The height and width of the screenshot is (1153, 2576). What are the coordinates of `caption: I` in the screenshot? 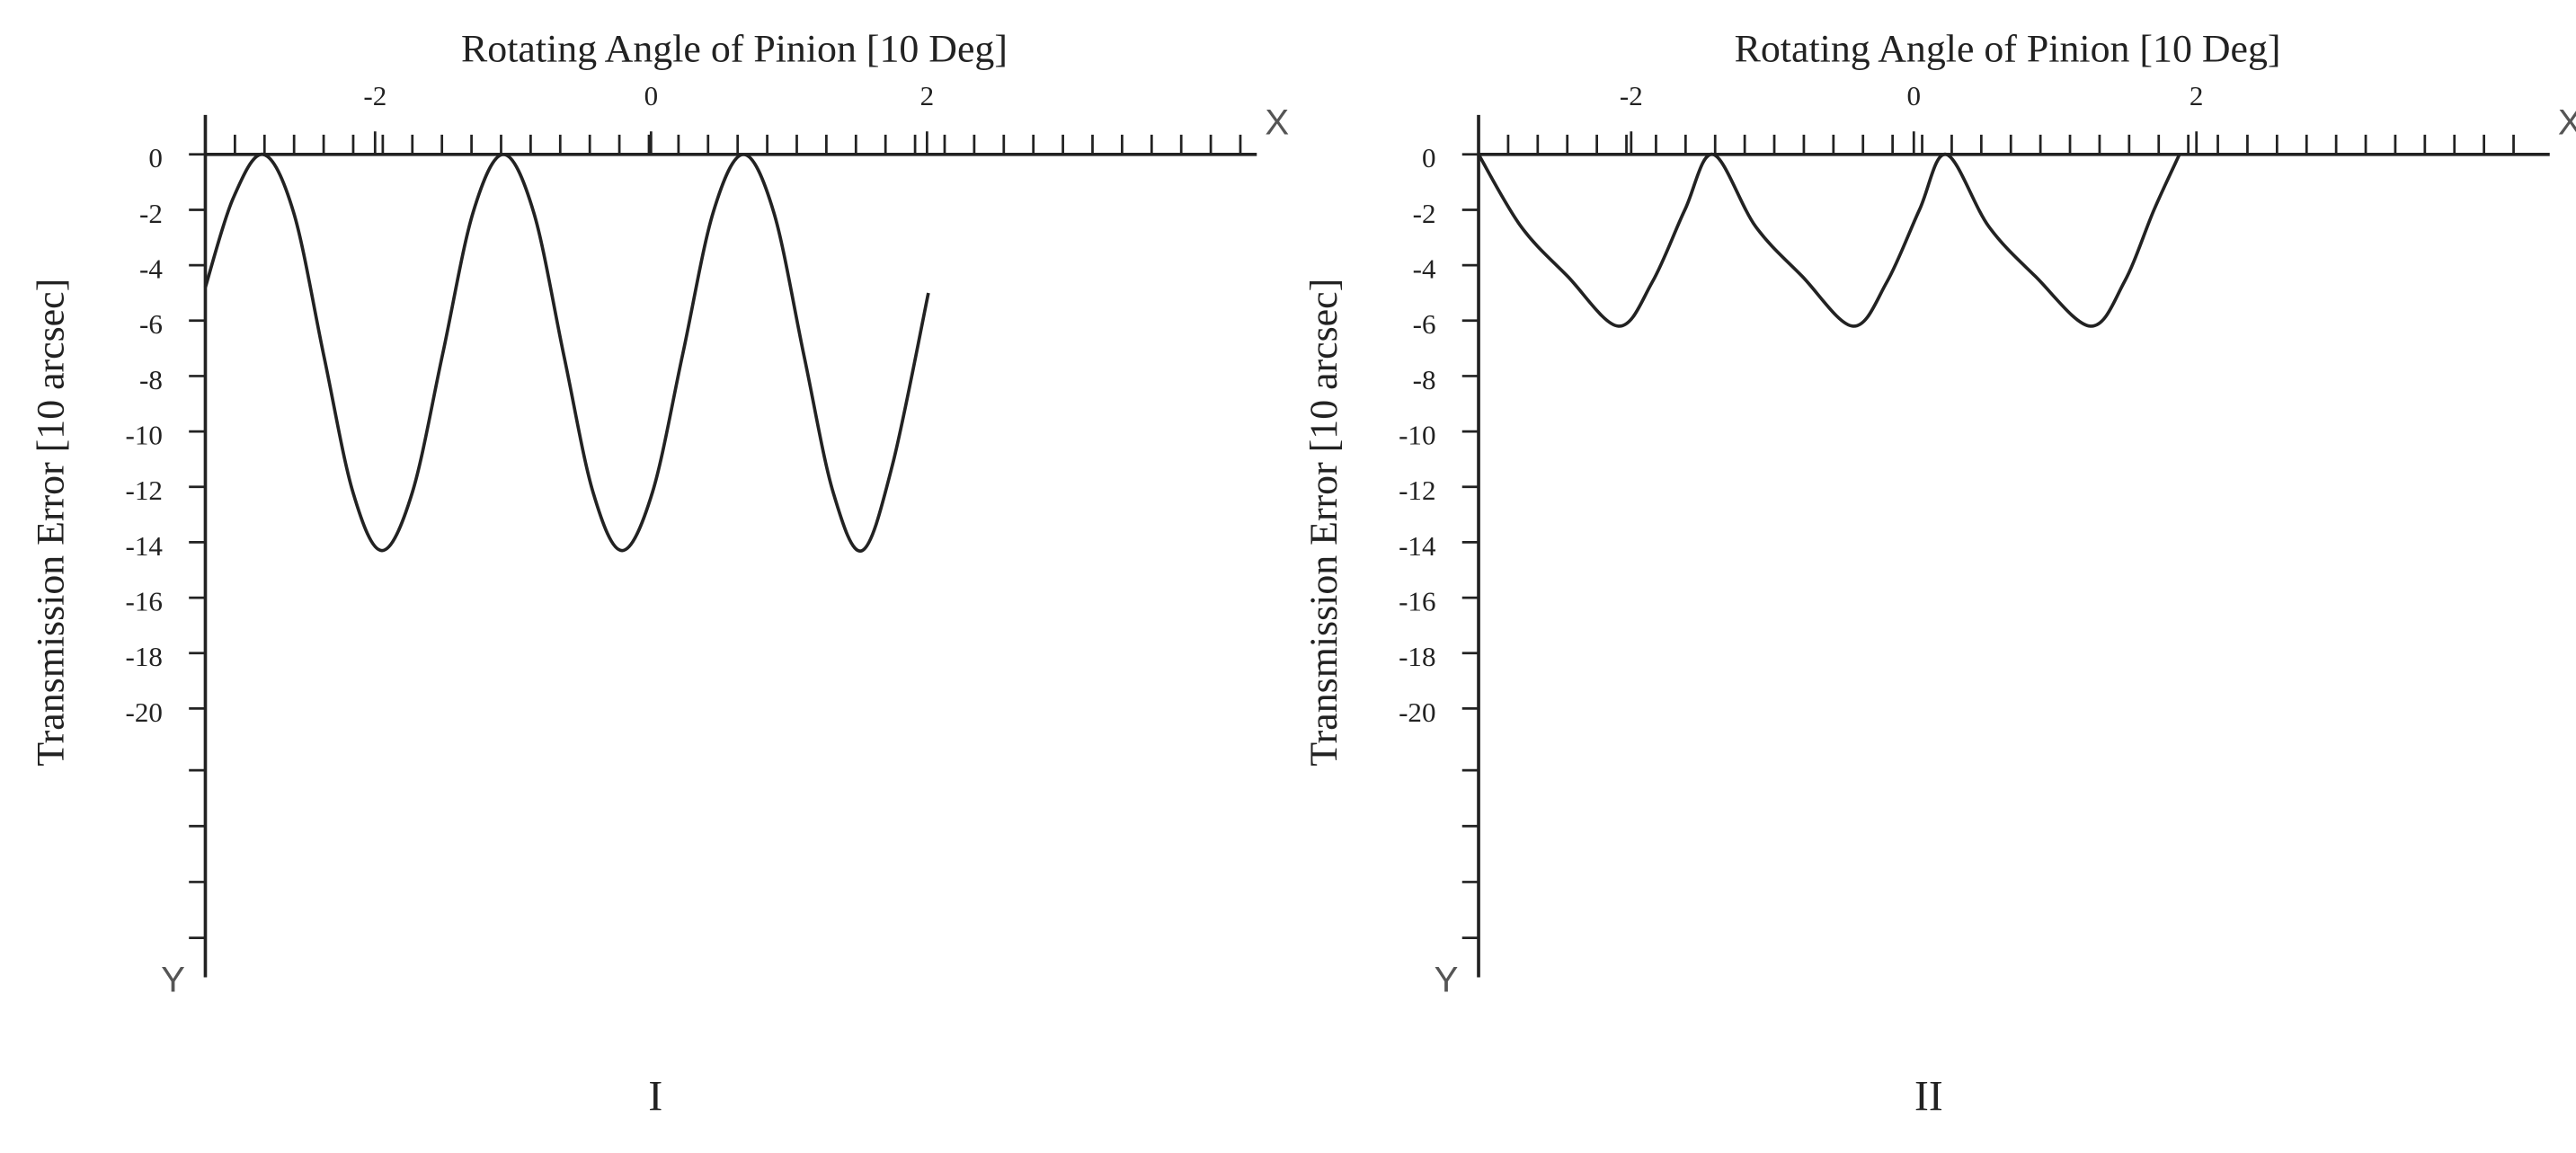 It's located at (655, 1096).